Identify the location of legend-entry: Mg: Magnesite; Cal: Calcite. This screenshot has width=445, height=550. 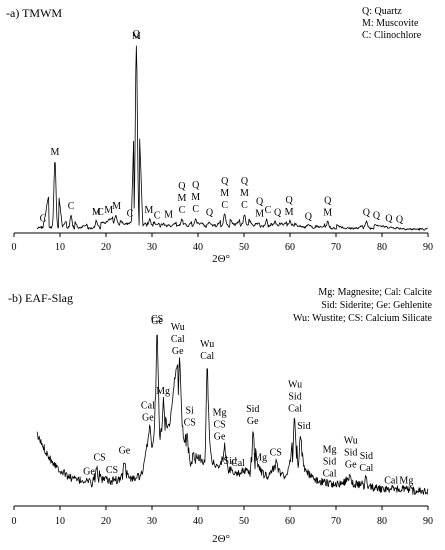
(375, 292).